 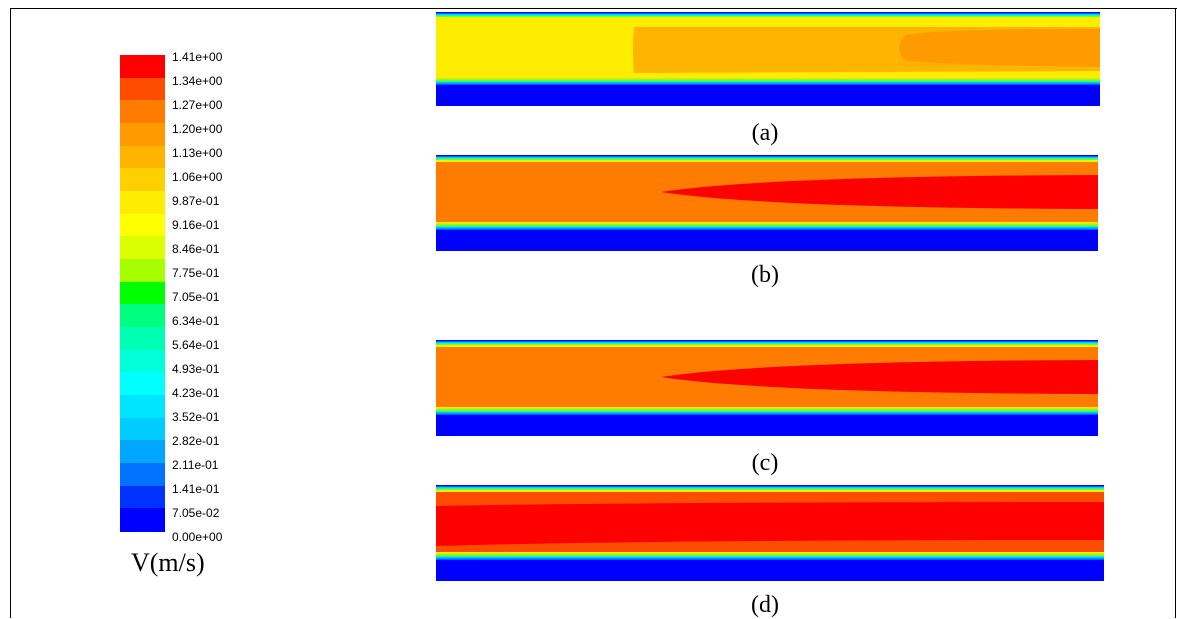 I want to click on colorbar-tick-label: 7.05e-01, so click(x=196, y=297).